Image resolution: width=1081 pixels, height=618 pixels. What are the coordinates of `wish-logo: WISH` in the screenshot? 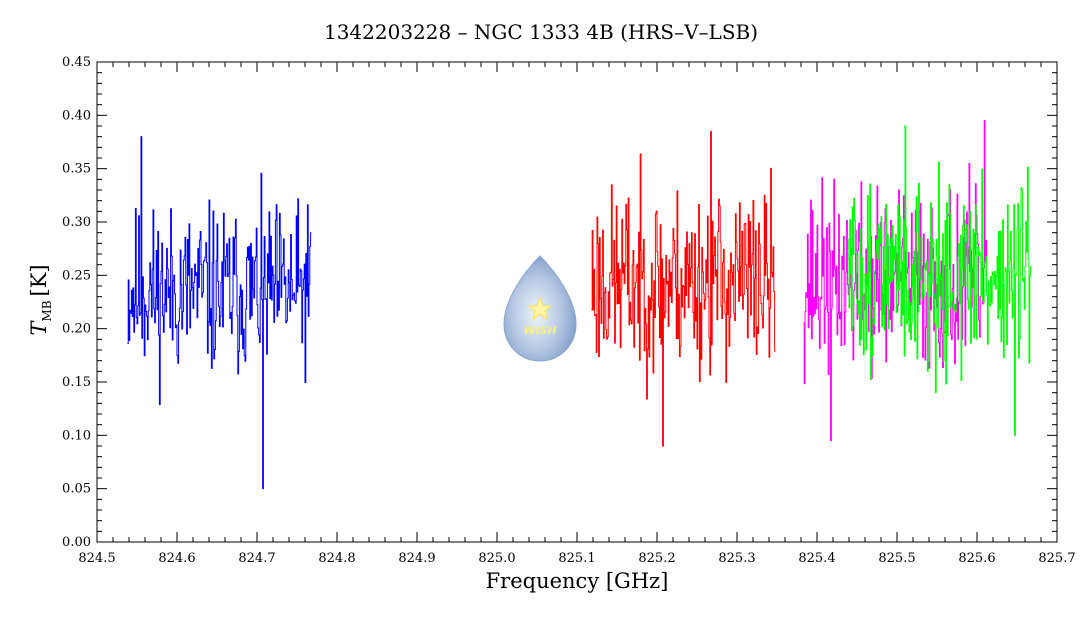 It's located at (540, 308).